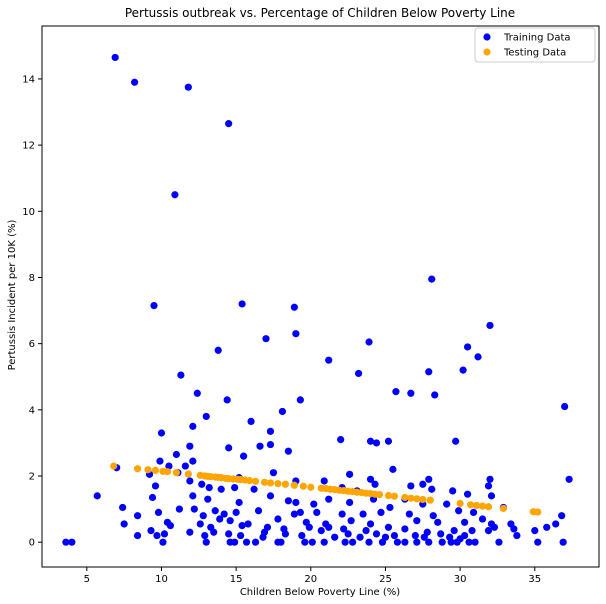 This screenshot has height=604, width=606. What do you see at coordinates (385, 579) in the screenshot?
I see `x-tick-label: 25` at bounding box center [385, 579].